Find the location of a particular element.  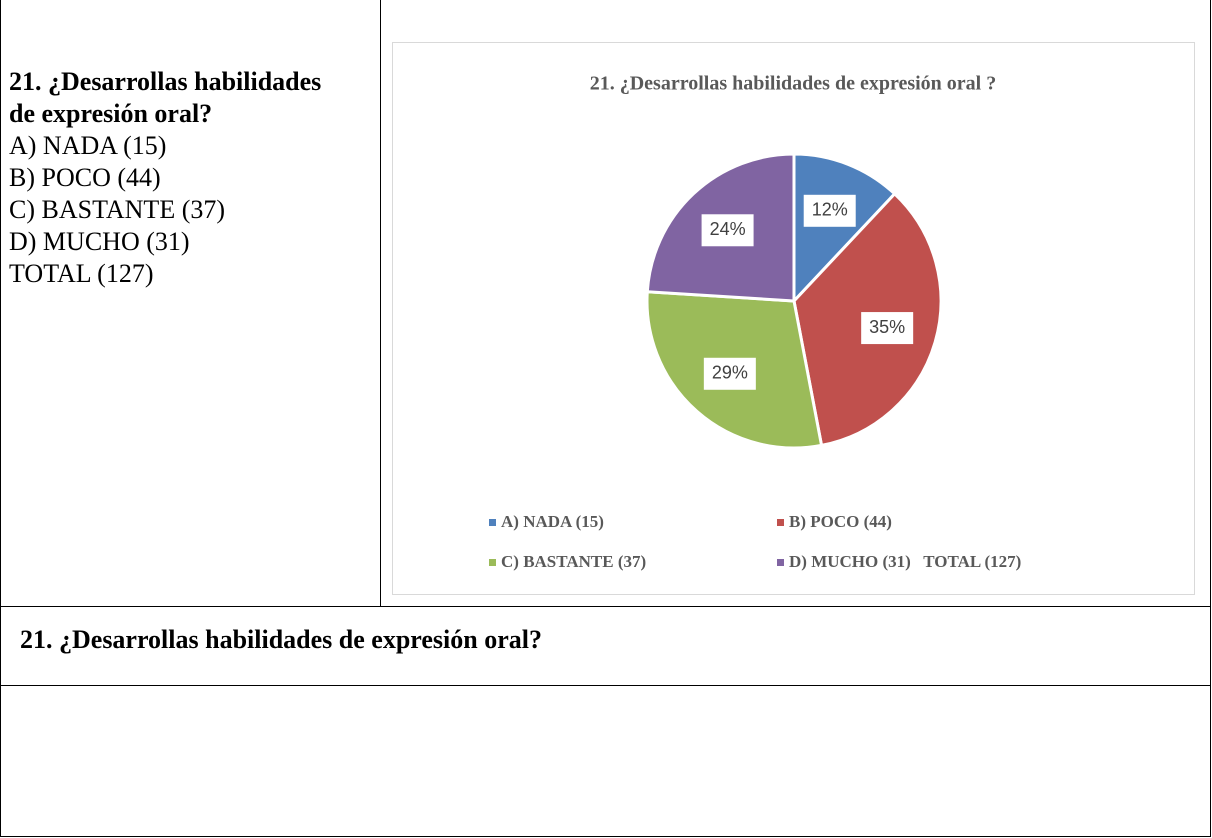

option: D) MUCHO (31) is located at coordinates (99, 241).